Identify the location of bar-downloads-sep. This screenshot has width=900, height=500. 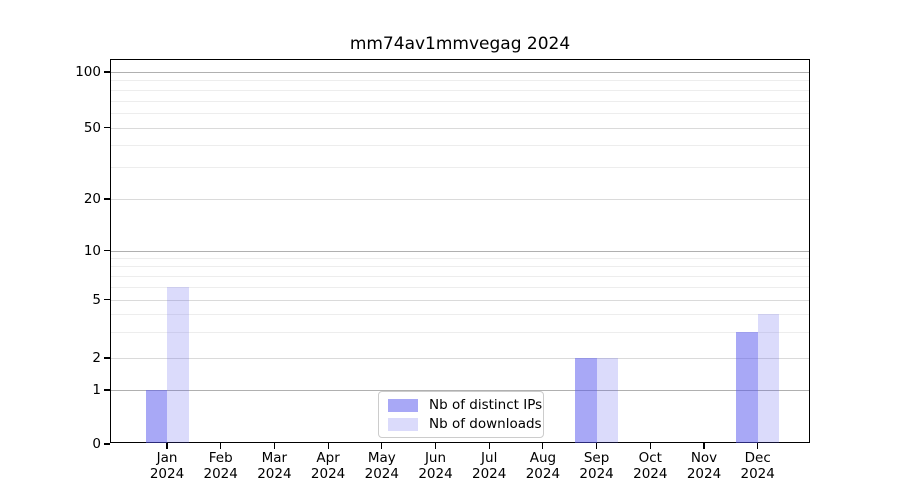
(607, 400).